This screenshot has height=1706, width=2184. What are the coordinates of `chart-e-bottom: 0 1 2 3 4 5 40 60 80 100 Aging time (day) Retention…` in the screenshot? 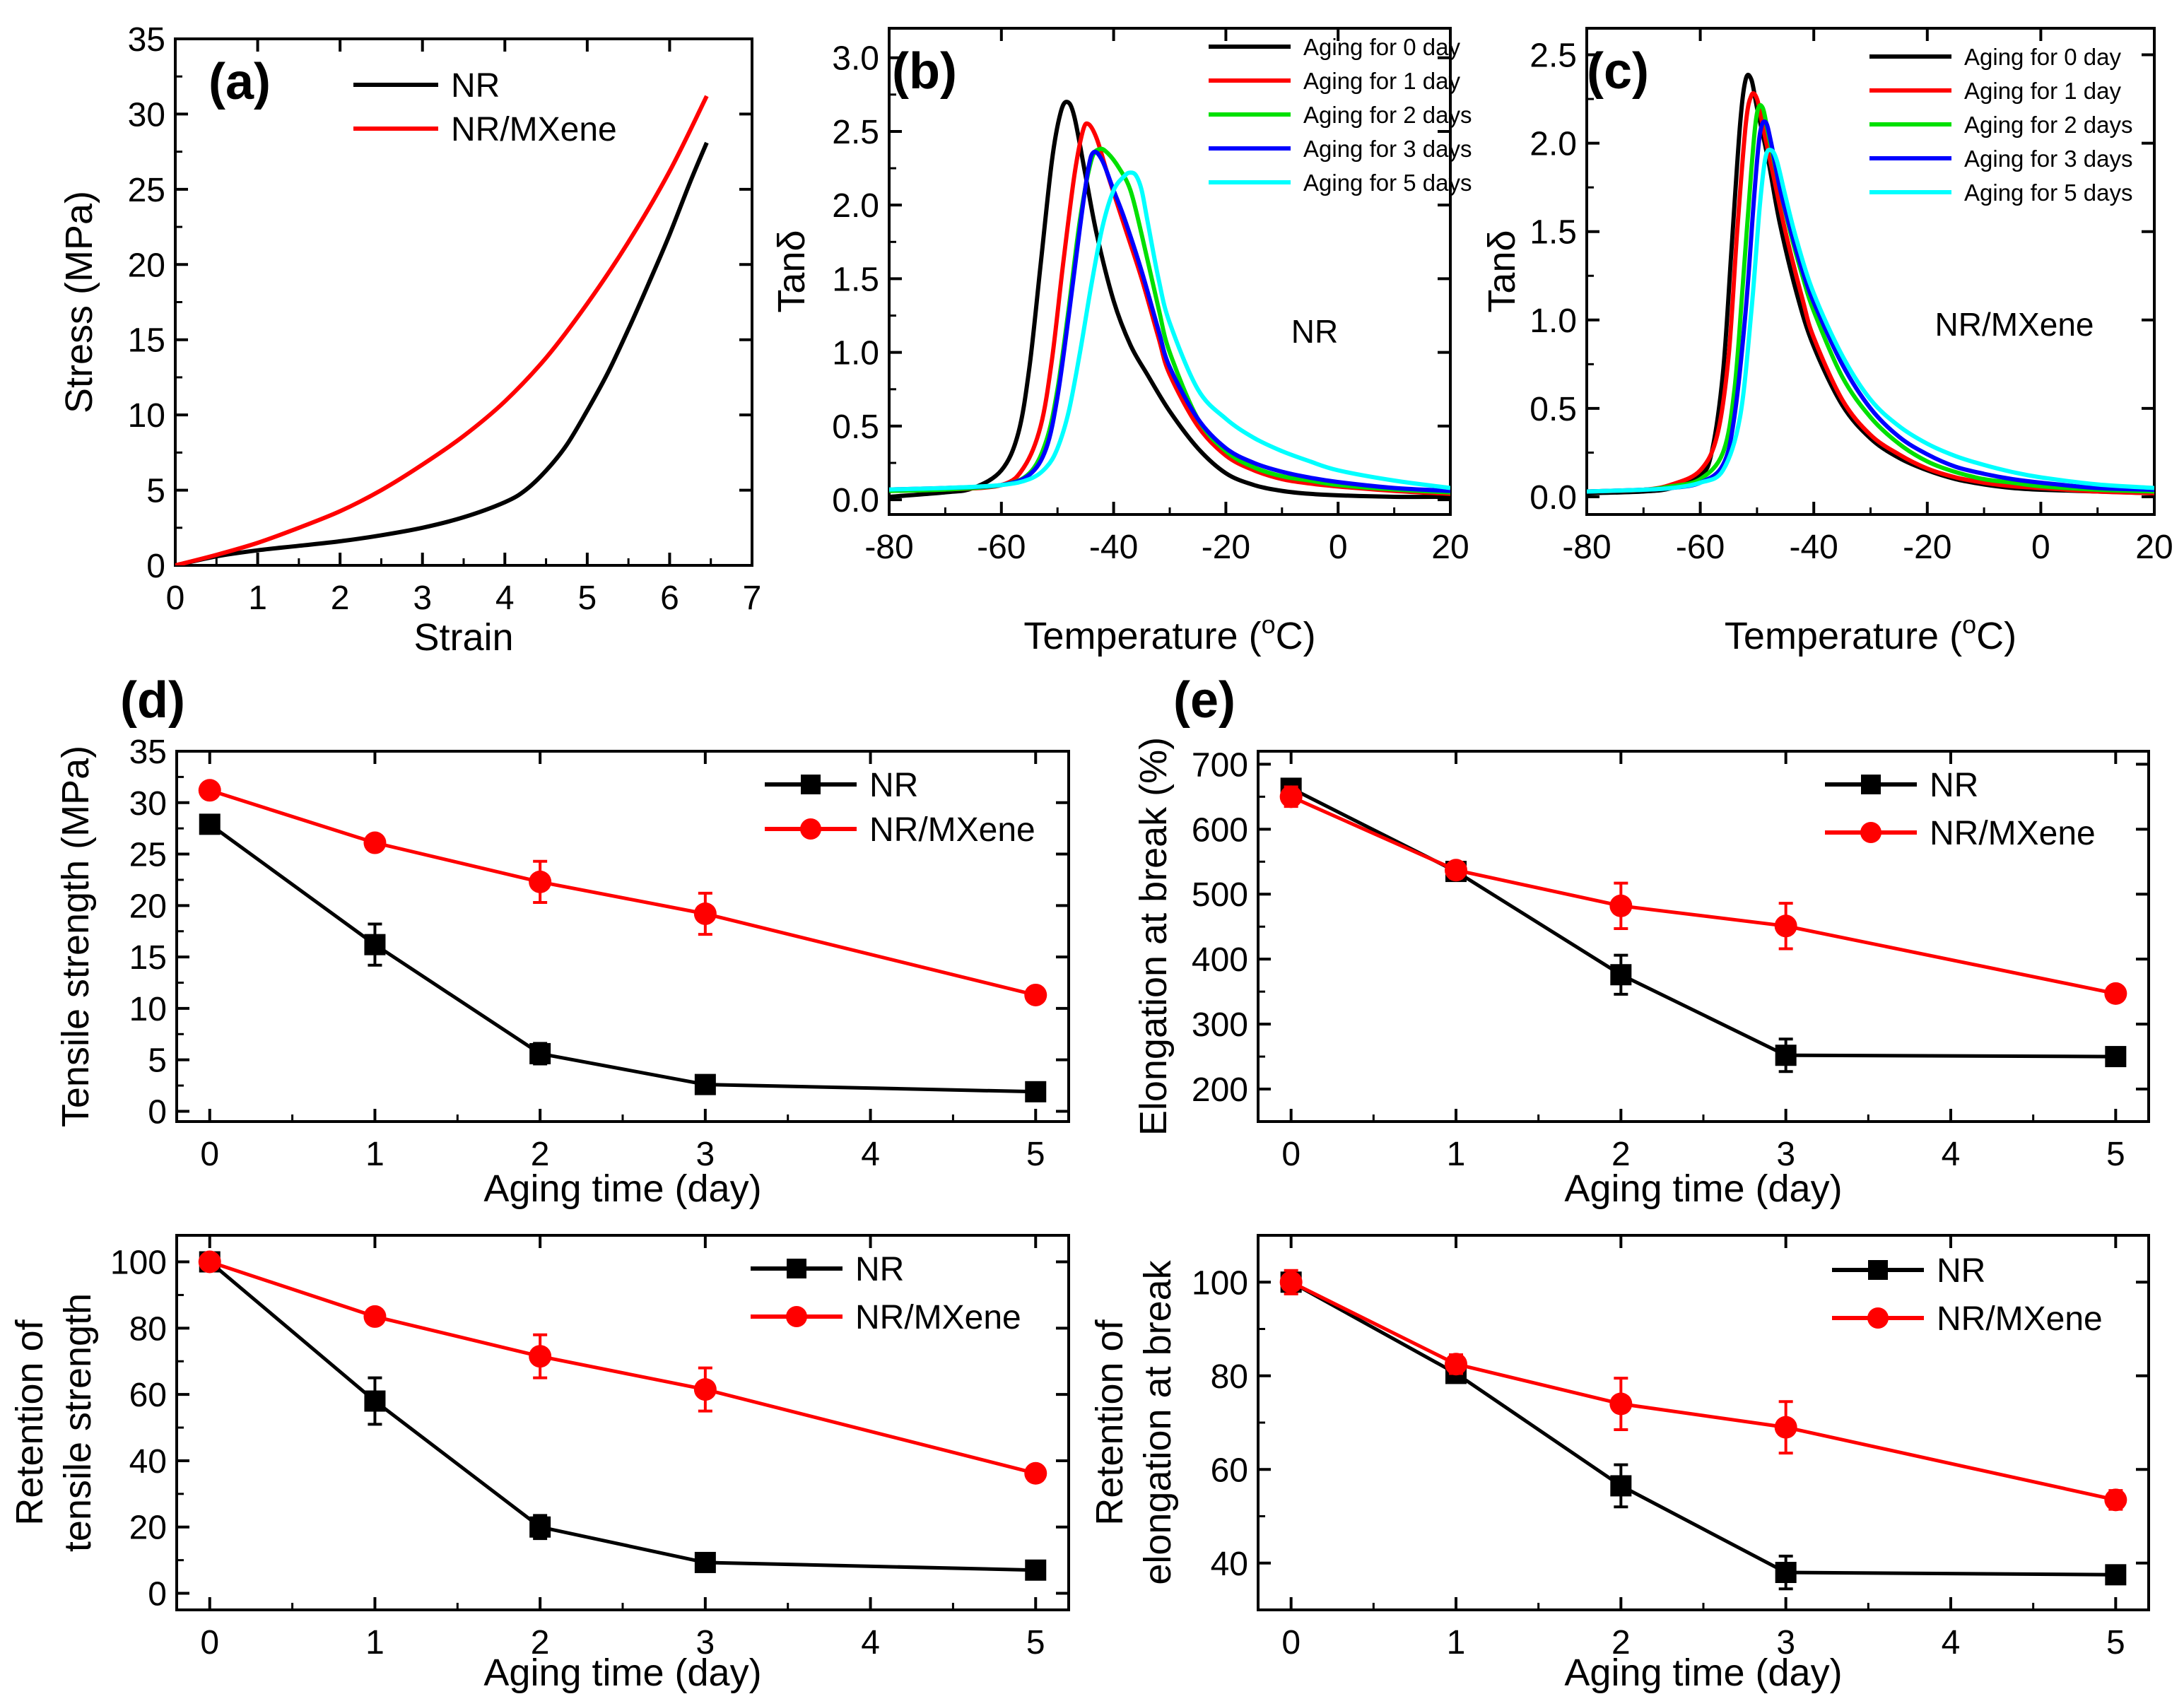 It's located at (1619, 1464).